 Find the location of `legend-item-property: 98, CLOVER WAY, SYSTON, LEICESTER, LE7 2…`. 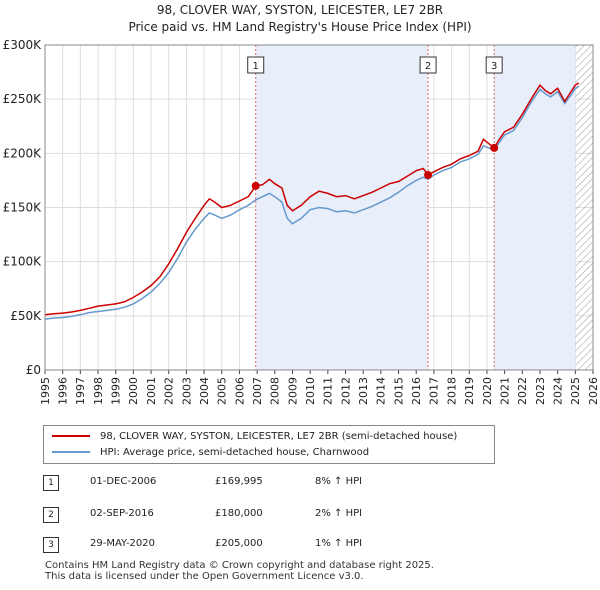

legend-item-property: 98, CLOVER WAY, SYSTON, LEICESTER, LE7 2… is located at coordinates (254, 437).